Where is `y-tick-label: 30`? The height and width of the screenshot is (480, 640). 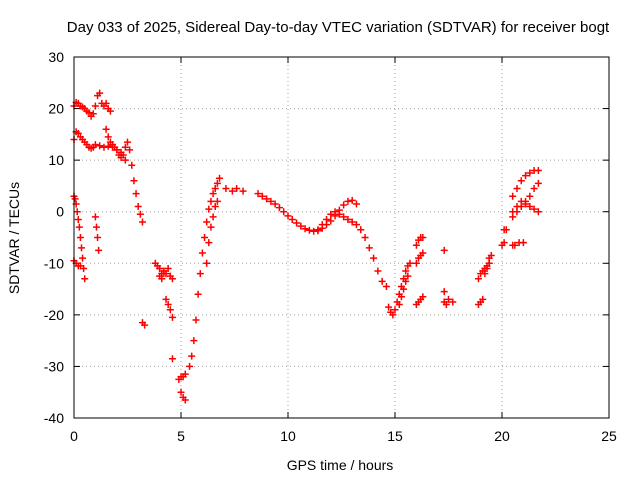 y-tick-label: 30 is located at coordinates (56, 57).